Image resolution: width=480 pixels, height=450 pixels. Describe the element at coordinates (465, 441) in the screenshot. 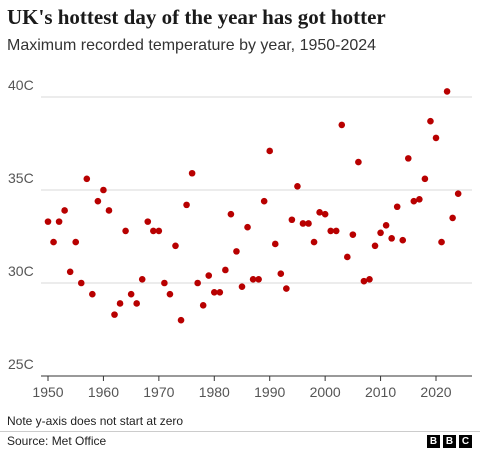

I see `logo-letter: C` at that location.